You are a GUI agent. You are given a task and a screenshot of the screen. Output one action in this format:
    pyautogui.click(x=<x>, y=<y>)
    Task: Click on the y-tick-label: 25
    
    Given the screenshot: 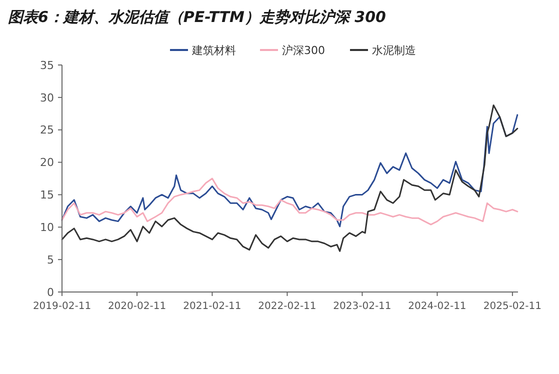 What is the action you would take?
    pyautogui.click(x=47, y=130)
    